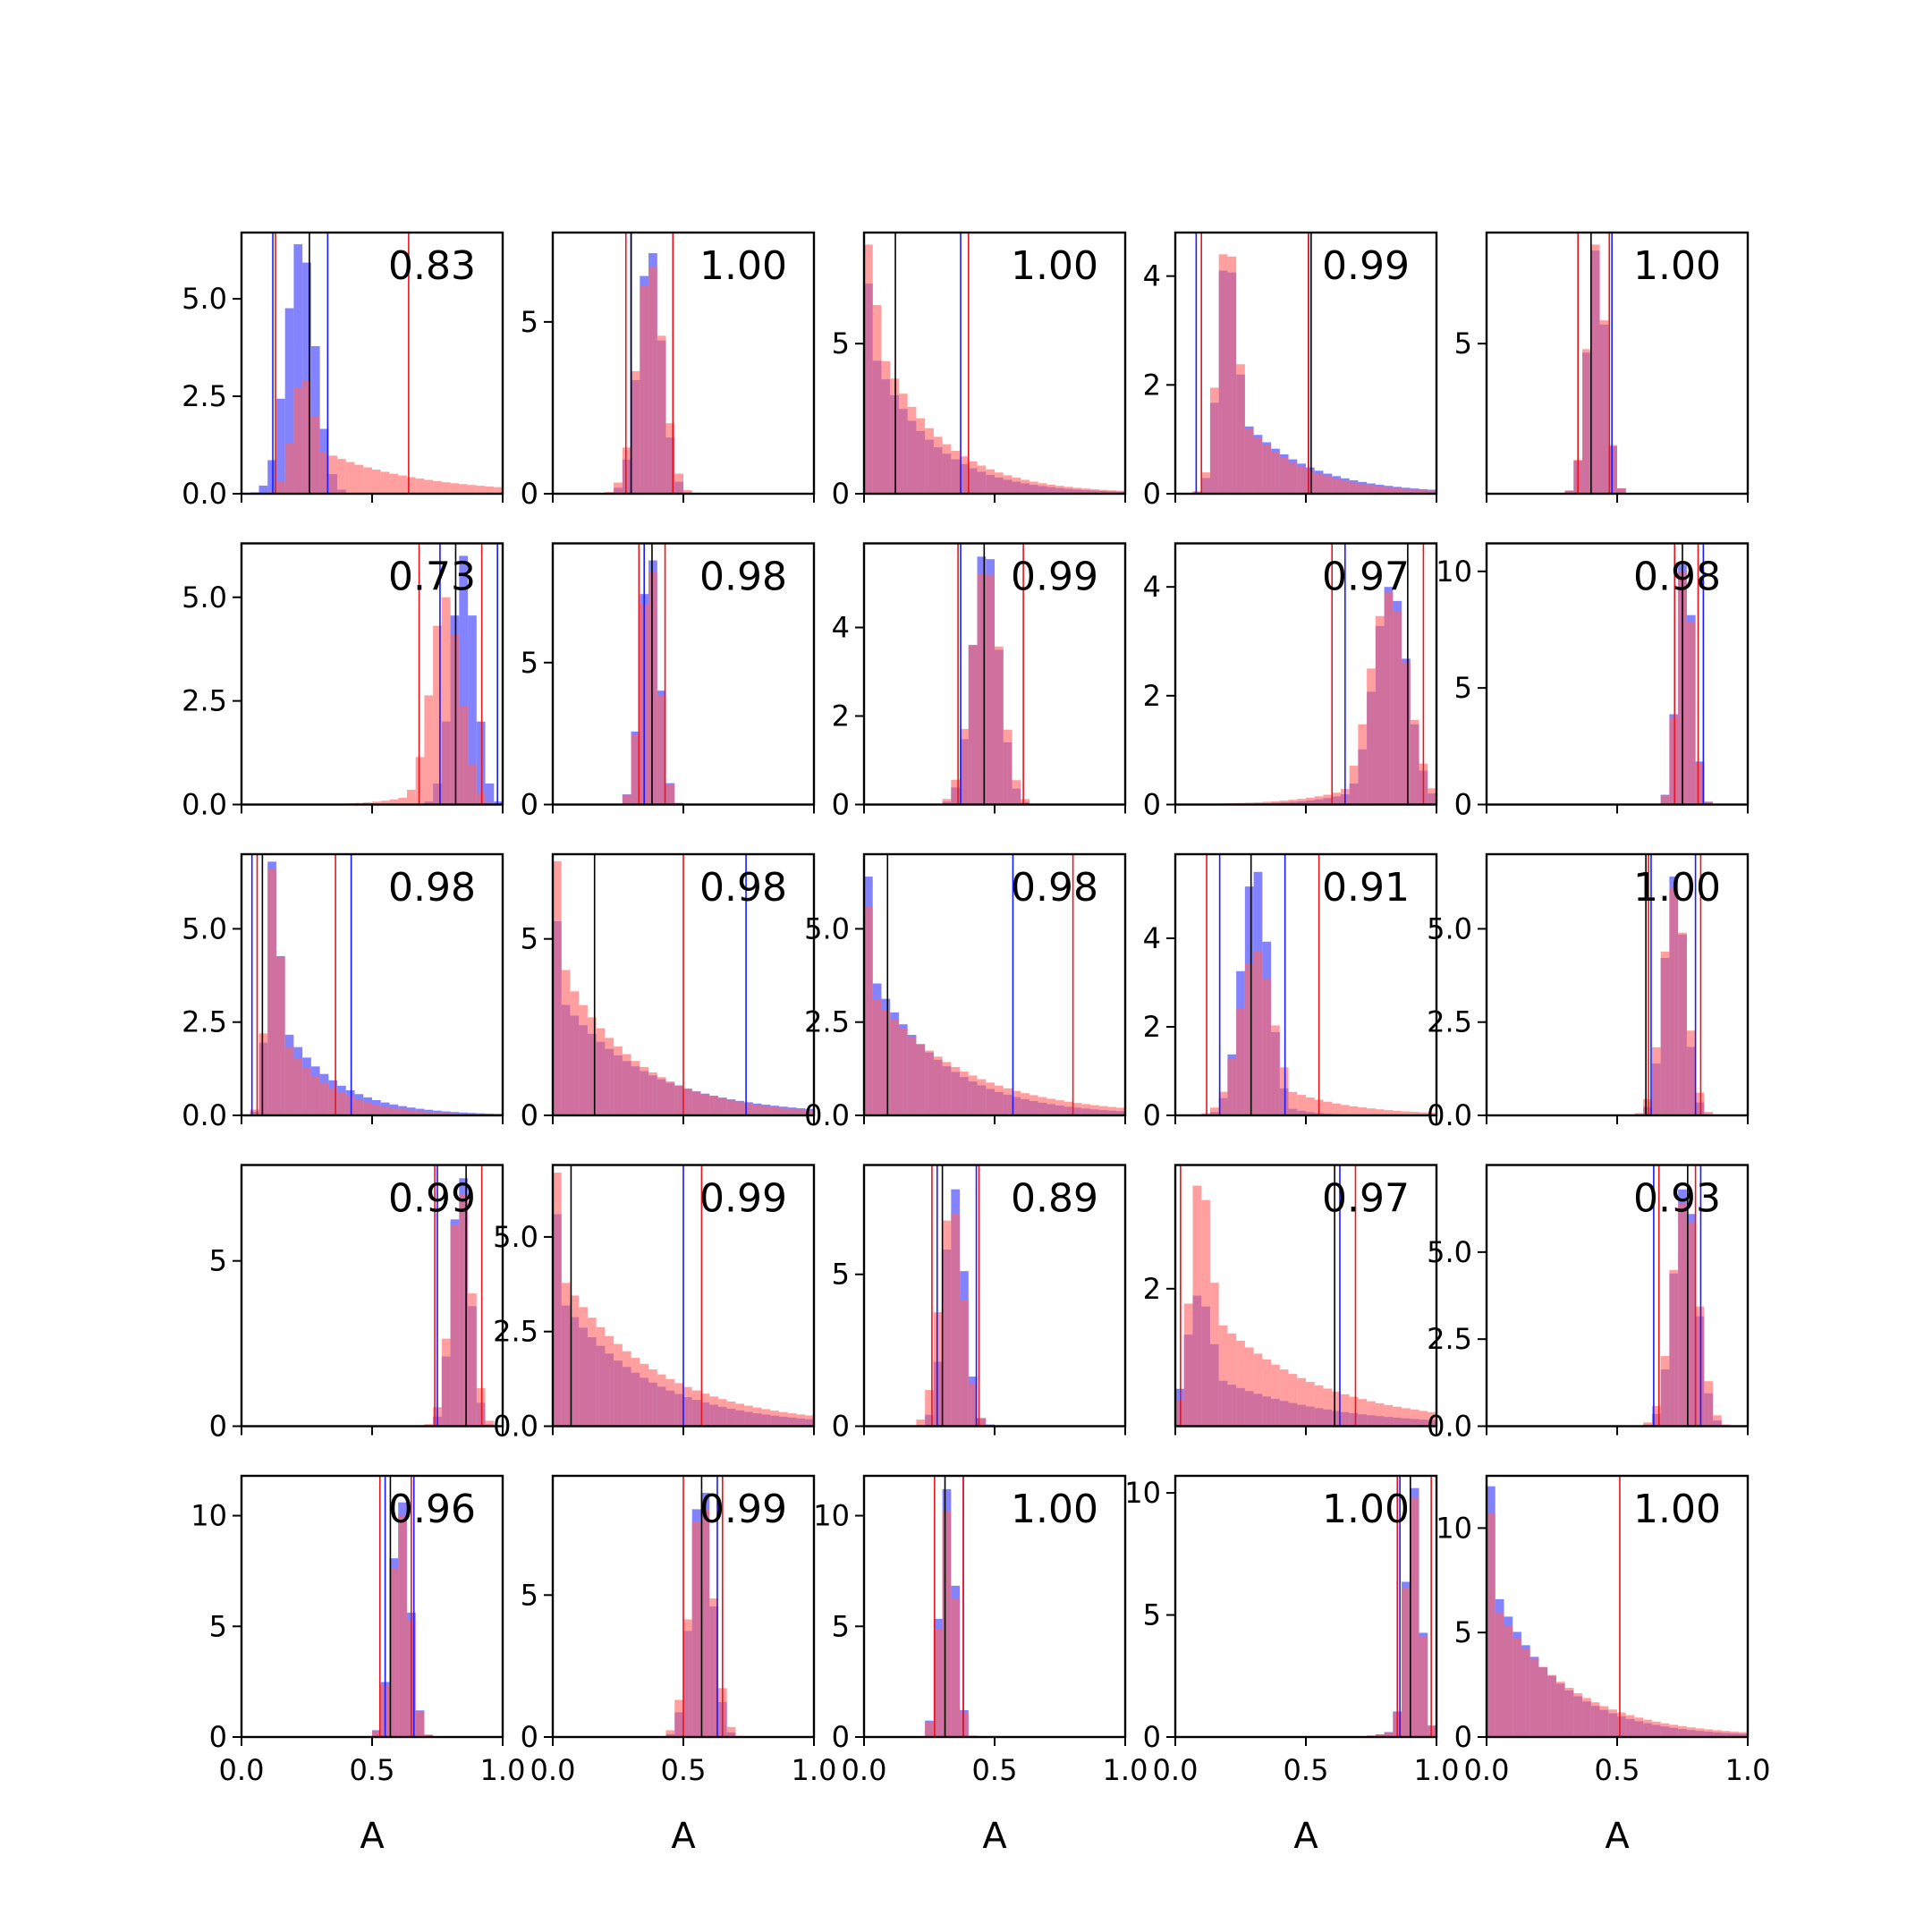 This screenshot has width=1932, height=1932. Describe the element at coordinates (343, 682) in the screenshot. I see `subplot-2-1: 0.0 2.5 5.0 0.73` at that location.